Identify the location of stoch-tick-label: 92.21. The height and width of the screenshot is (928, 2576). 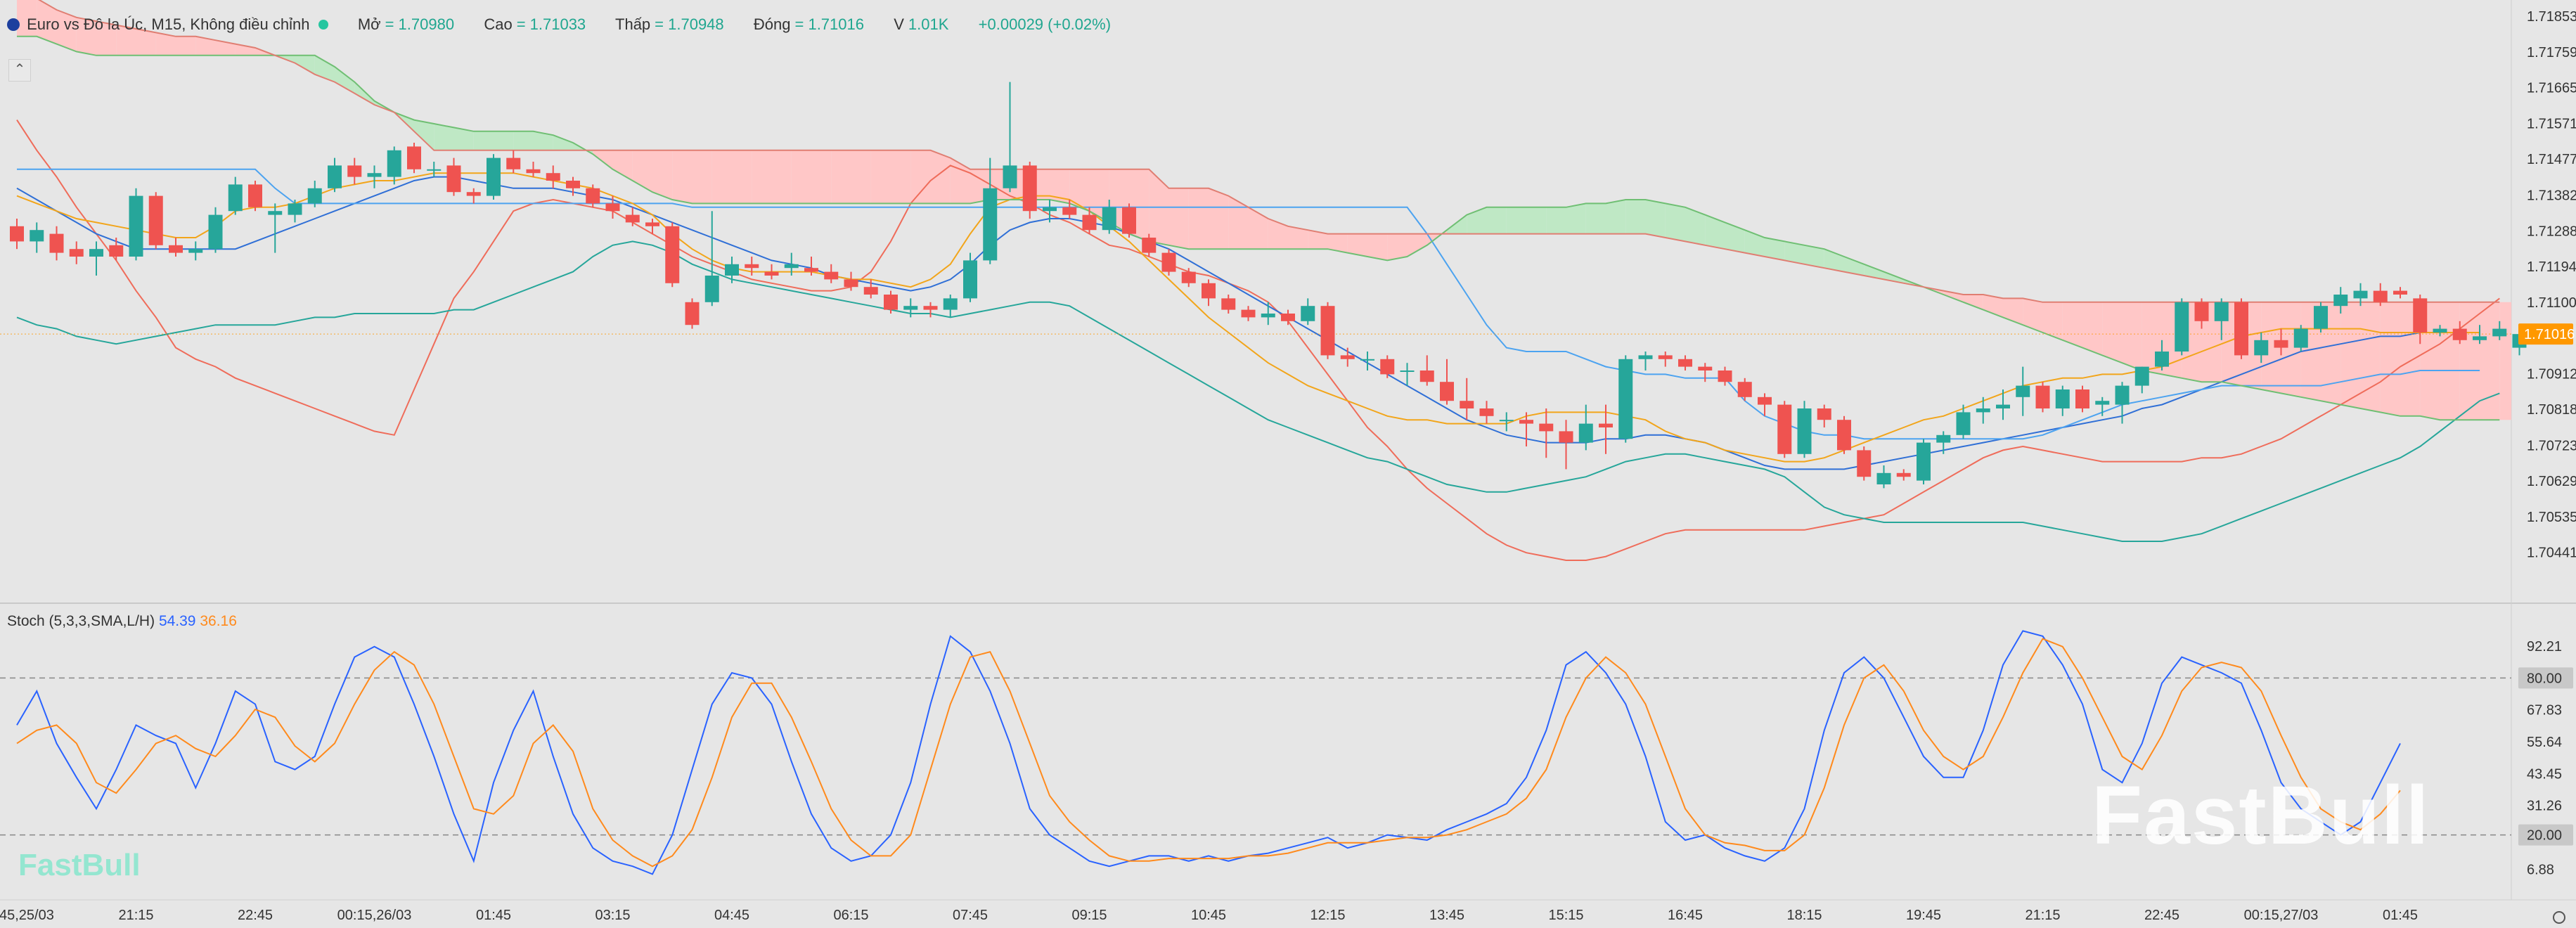
(2544, 647).